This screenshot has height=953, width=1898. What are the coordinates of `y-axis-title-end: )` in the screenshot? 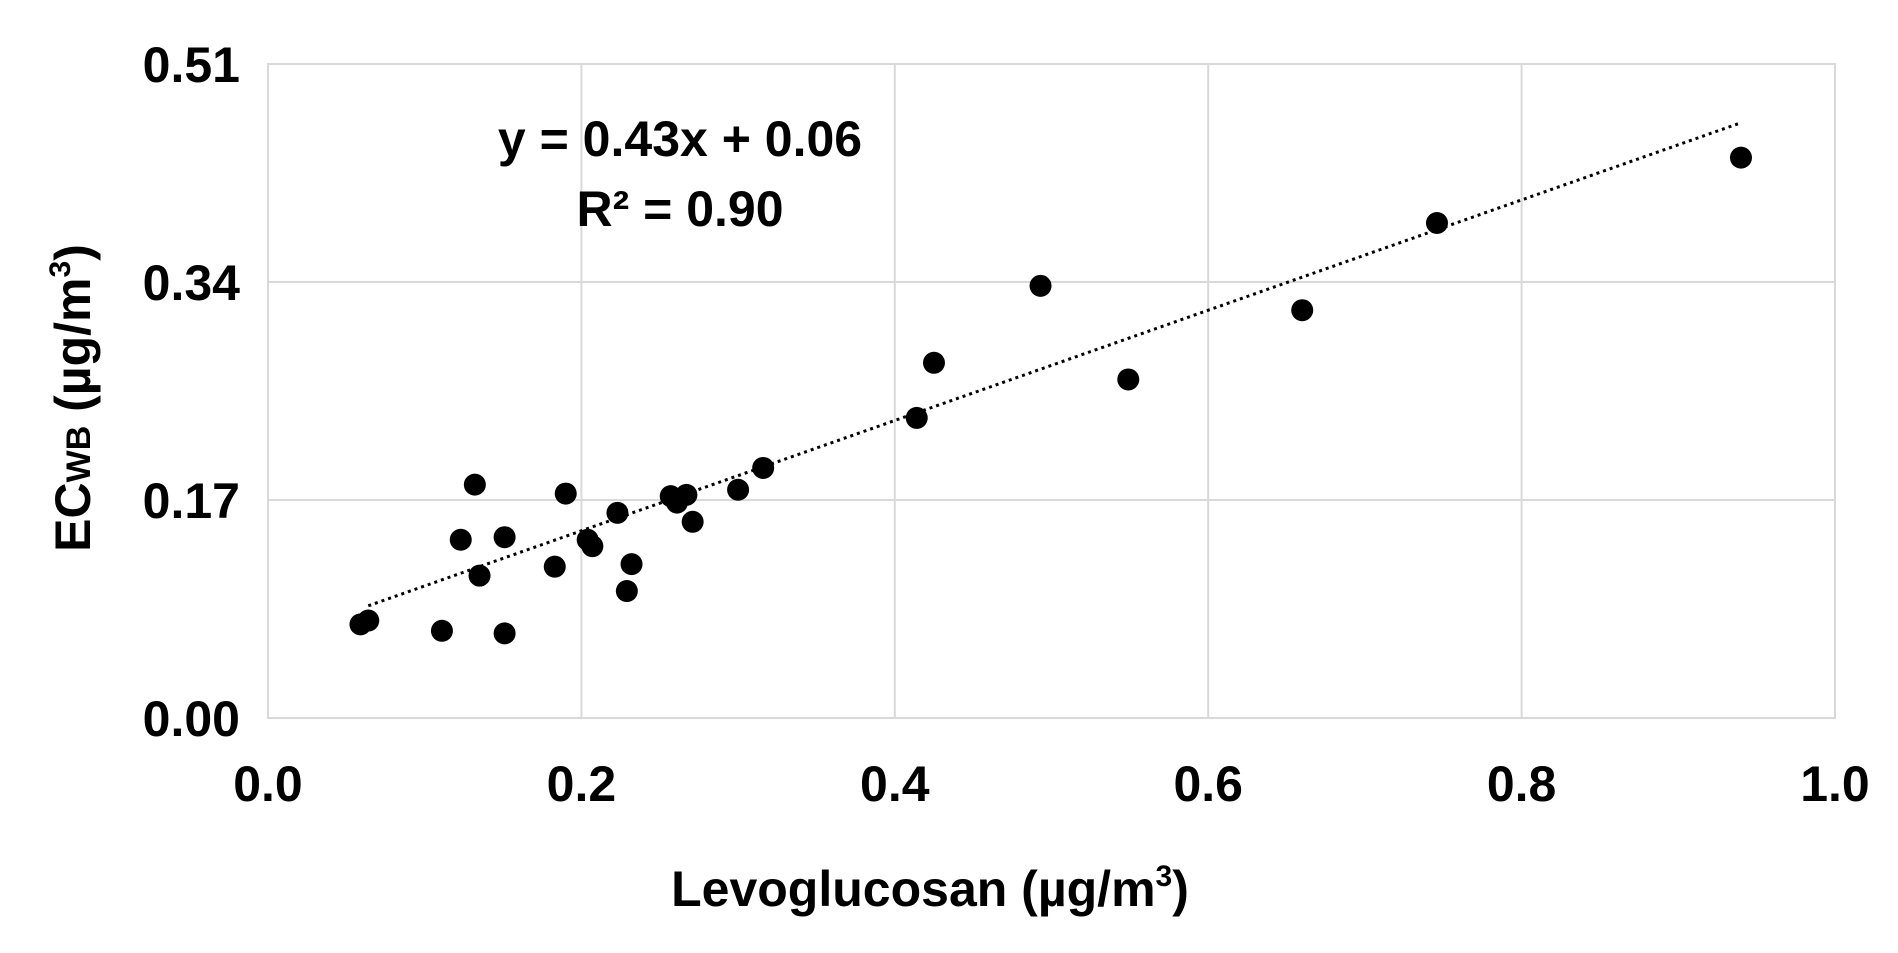 It's located at (73, 252).